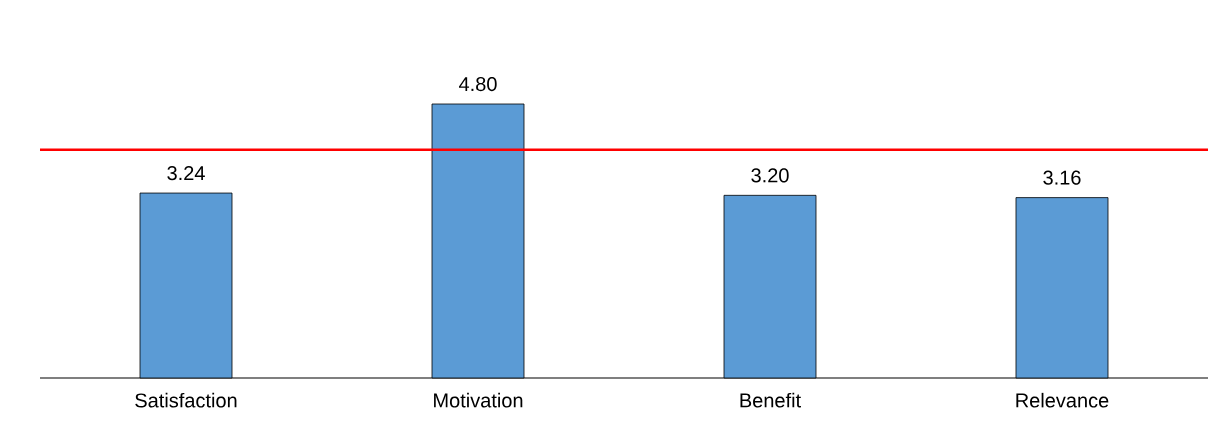 The image size is (1228, 438). Describe the element at coordinates (477, 84) in the screenshot. I see `data-label: 4.80` at that location.